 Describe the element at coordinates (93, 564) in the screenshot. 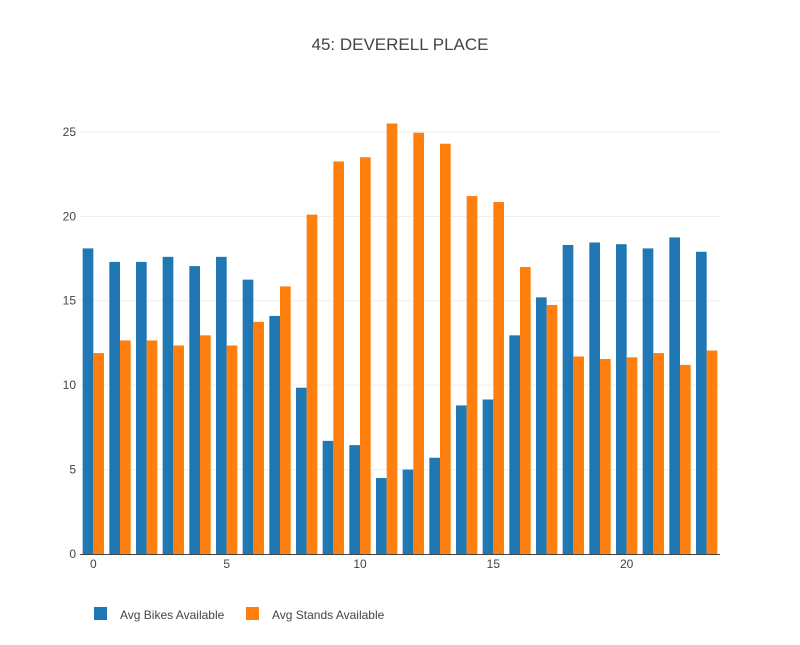

I see `x-tick-label: 0` at that location.